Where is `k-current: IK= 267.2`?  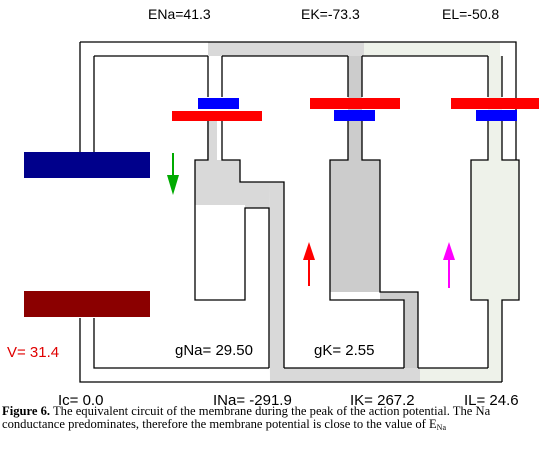
k-current: IK= 267.2 is located at coordinates (382, 400).